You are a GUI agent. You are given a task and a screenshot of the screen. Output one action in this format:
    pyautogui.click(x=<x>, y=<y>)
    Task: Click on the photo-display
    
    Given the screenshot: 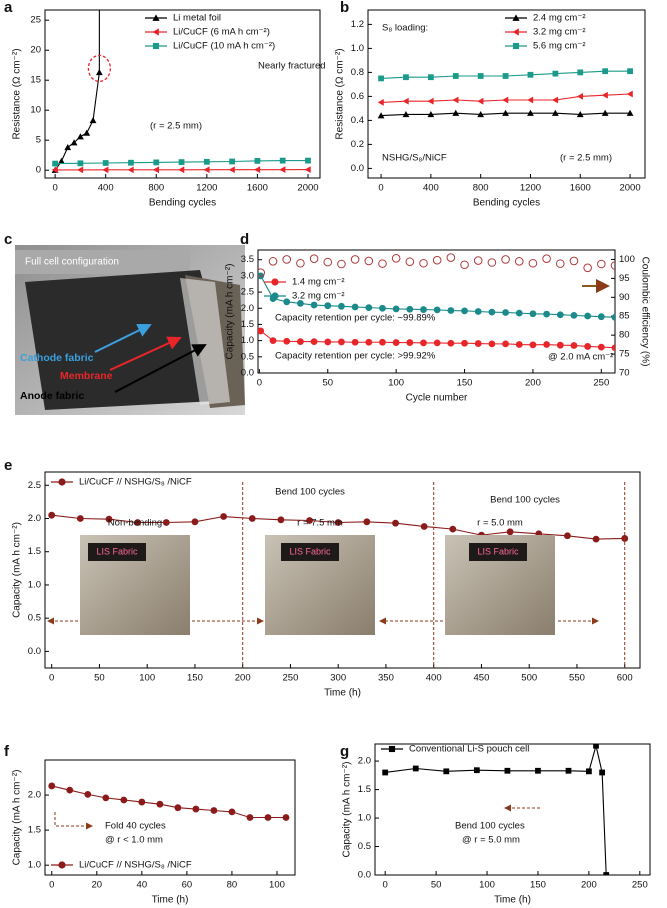 What is the action you would take?
    pyautogui.click(x=498, y=552)
    